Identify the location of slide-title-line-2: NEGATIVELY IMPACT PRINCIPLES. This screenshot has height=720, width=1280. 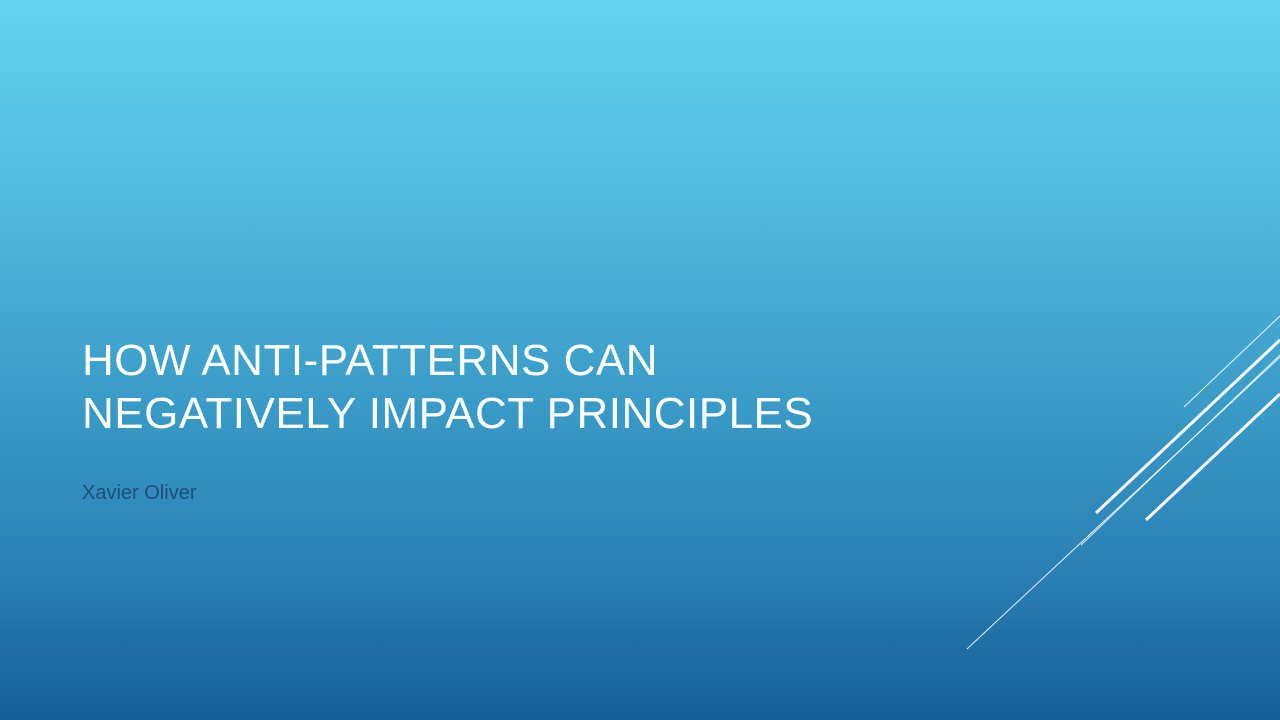
(448, 413).